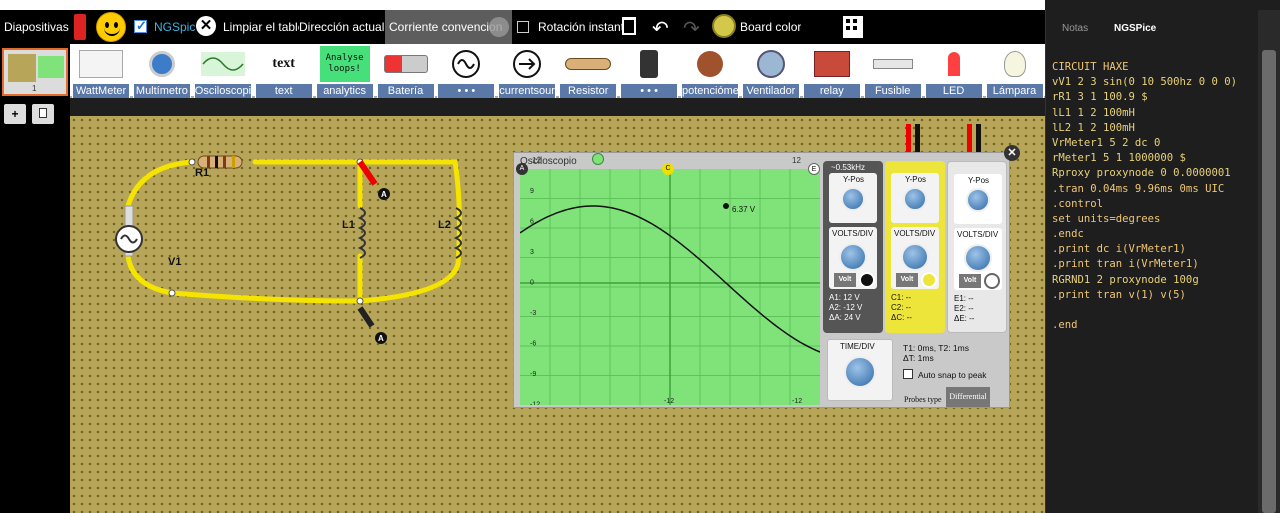 This screenshot has width=1280, height=513. What do you see at coordinates (344, 71) in the screenshot?
I see `component-analyse: Analyse loops! analytics` at bounding box center [344, 71].